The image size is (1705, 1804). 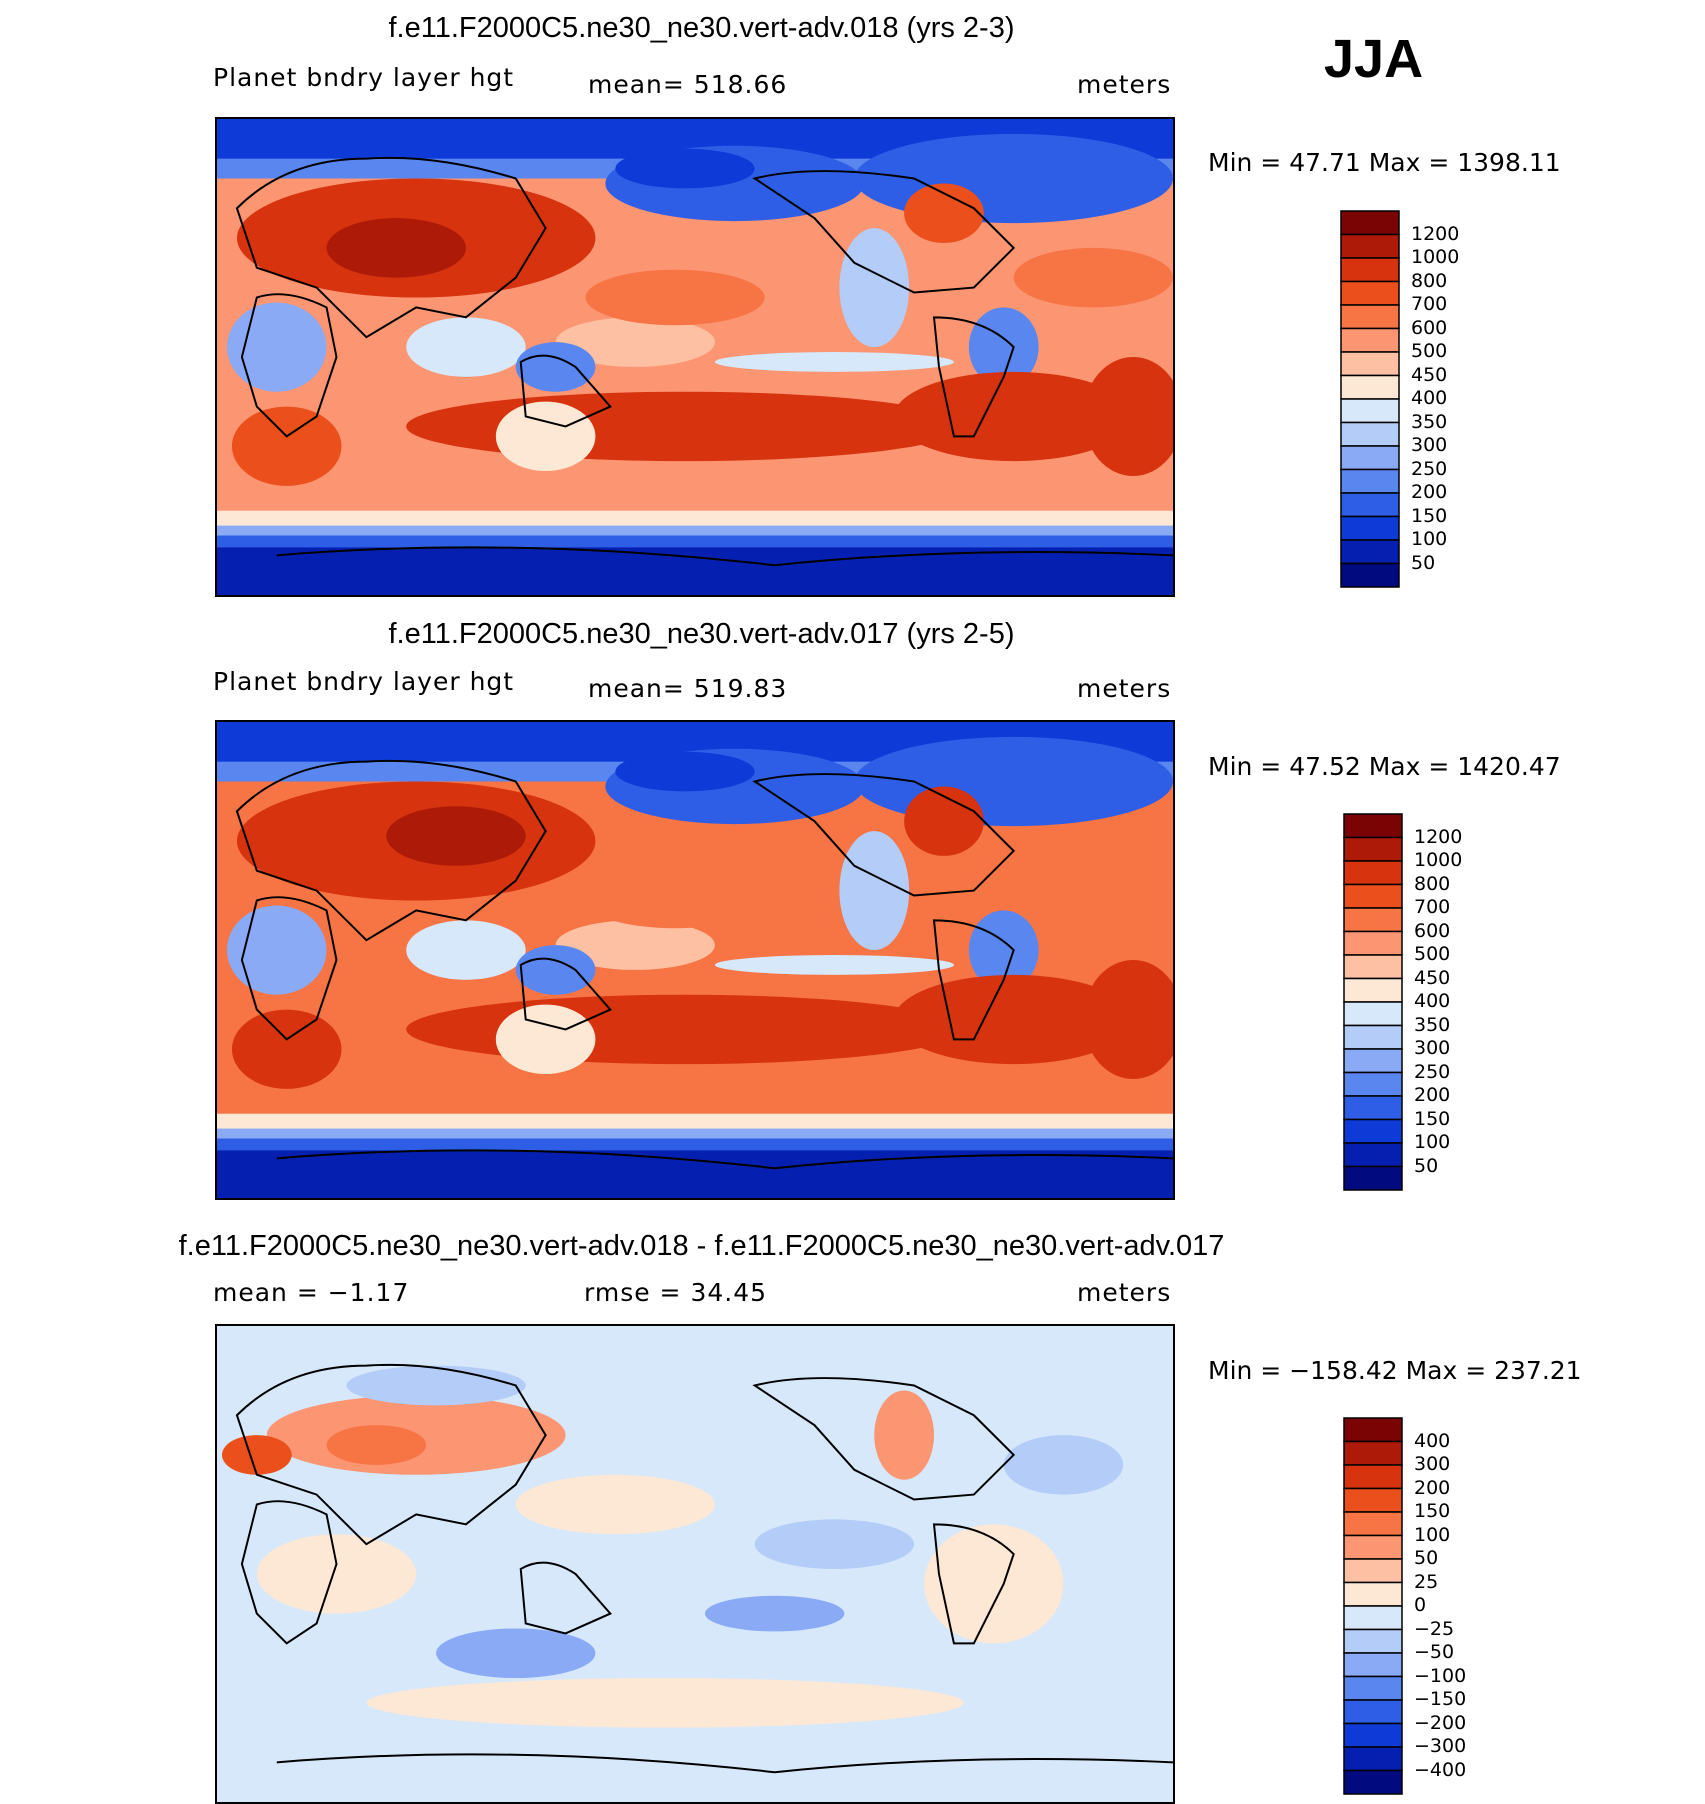 What do you see at coordinates (695, 357) in the screenshot?
I see `panel-1-map` at bounding box center [695, 357].